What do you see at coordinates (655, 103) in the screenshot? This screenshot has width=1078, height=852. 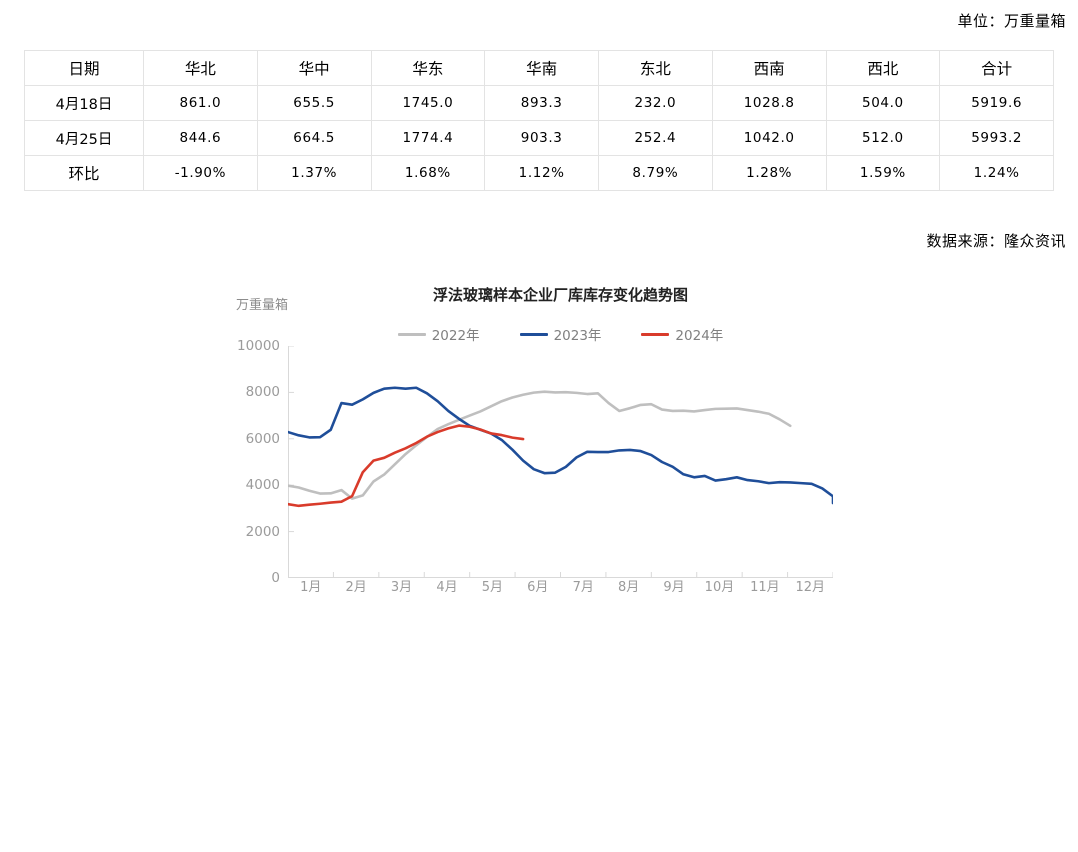 I see `table-cell: 232.0` at bounding box center [655, 103].